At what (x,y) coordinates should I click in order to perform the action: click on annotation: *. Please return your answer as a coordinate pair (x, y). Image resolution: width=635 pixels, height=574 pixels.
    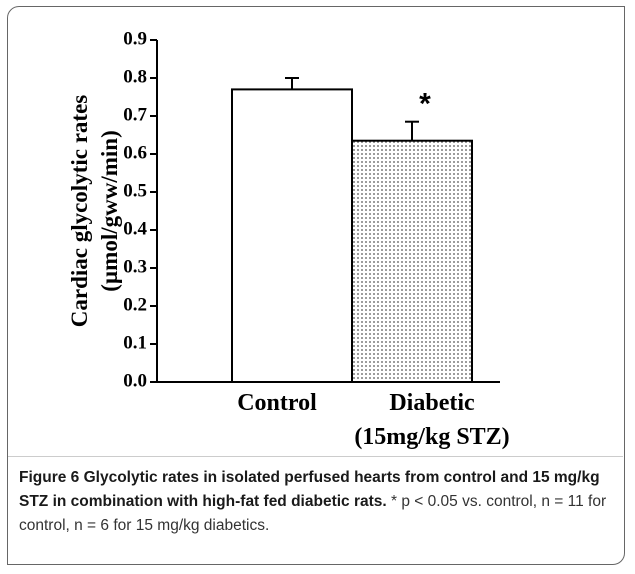
    Looking at the image, I should click on (425, 104).